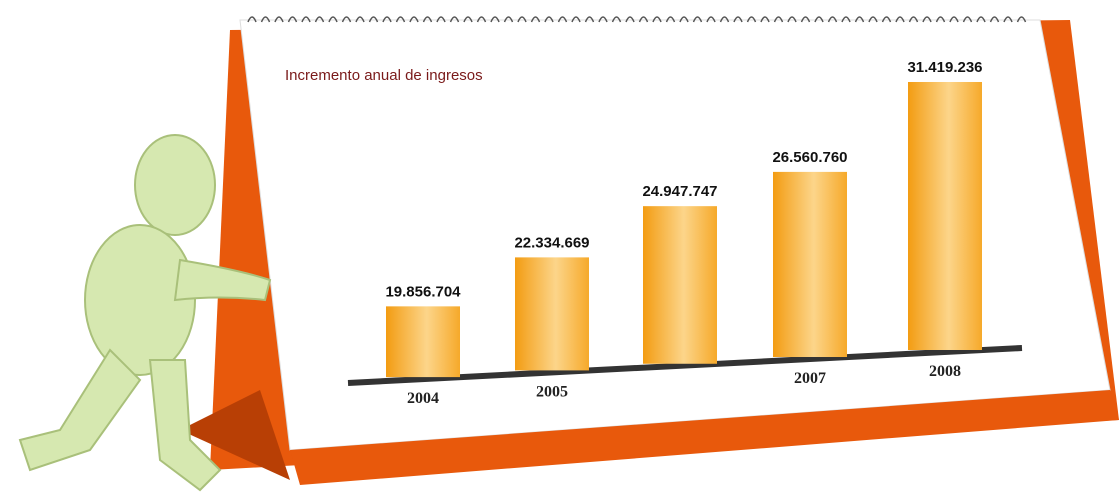 The image size is (1119, 502). What do you see at coordinates (944, 67) in the screenshot?
I see `value-label: 31.419.236` at bounding box center [944, 67].